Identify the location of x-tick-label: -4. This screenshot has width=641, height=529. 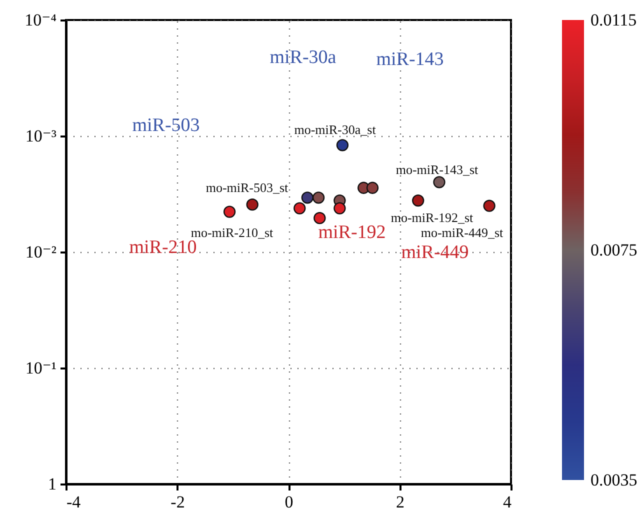
(74, 502).